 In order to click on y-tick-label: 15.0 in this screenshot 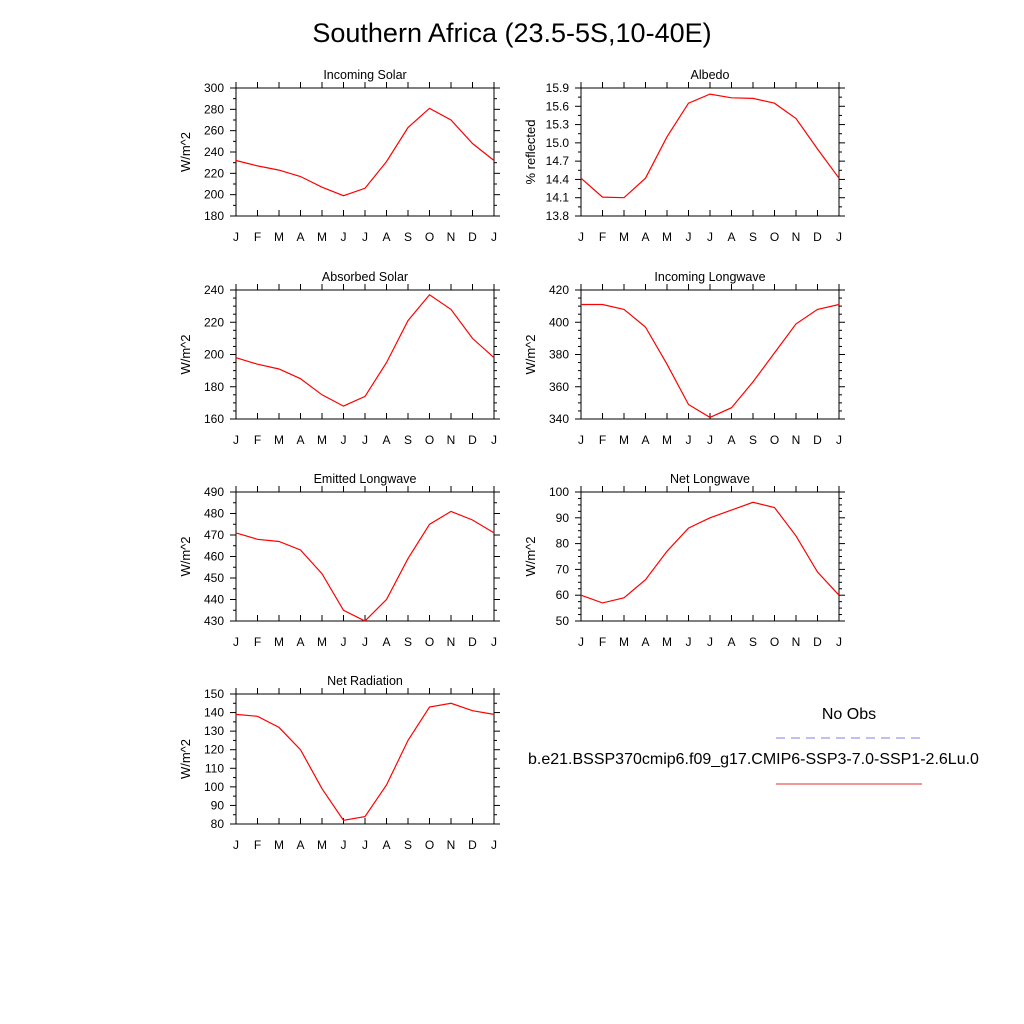, I will do `click(558, 143)`.